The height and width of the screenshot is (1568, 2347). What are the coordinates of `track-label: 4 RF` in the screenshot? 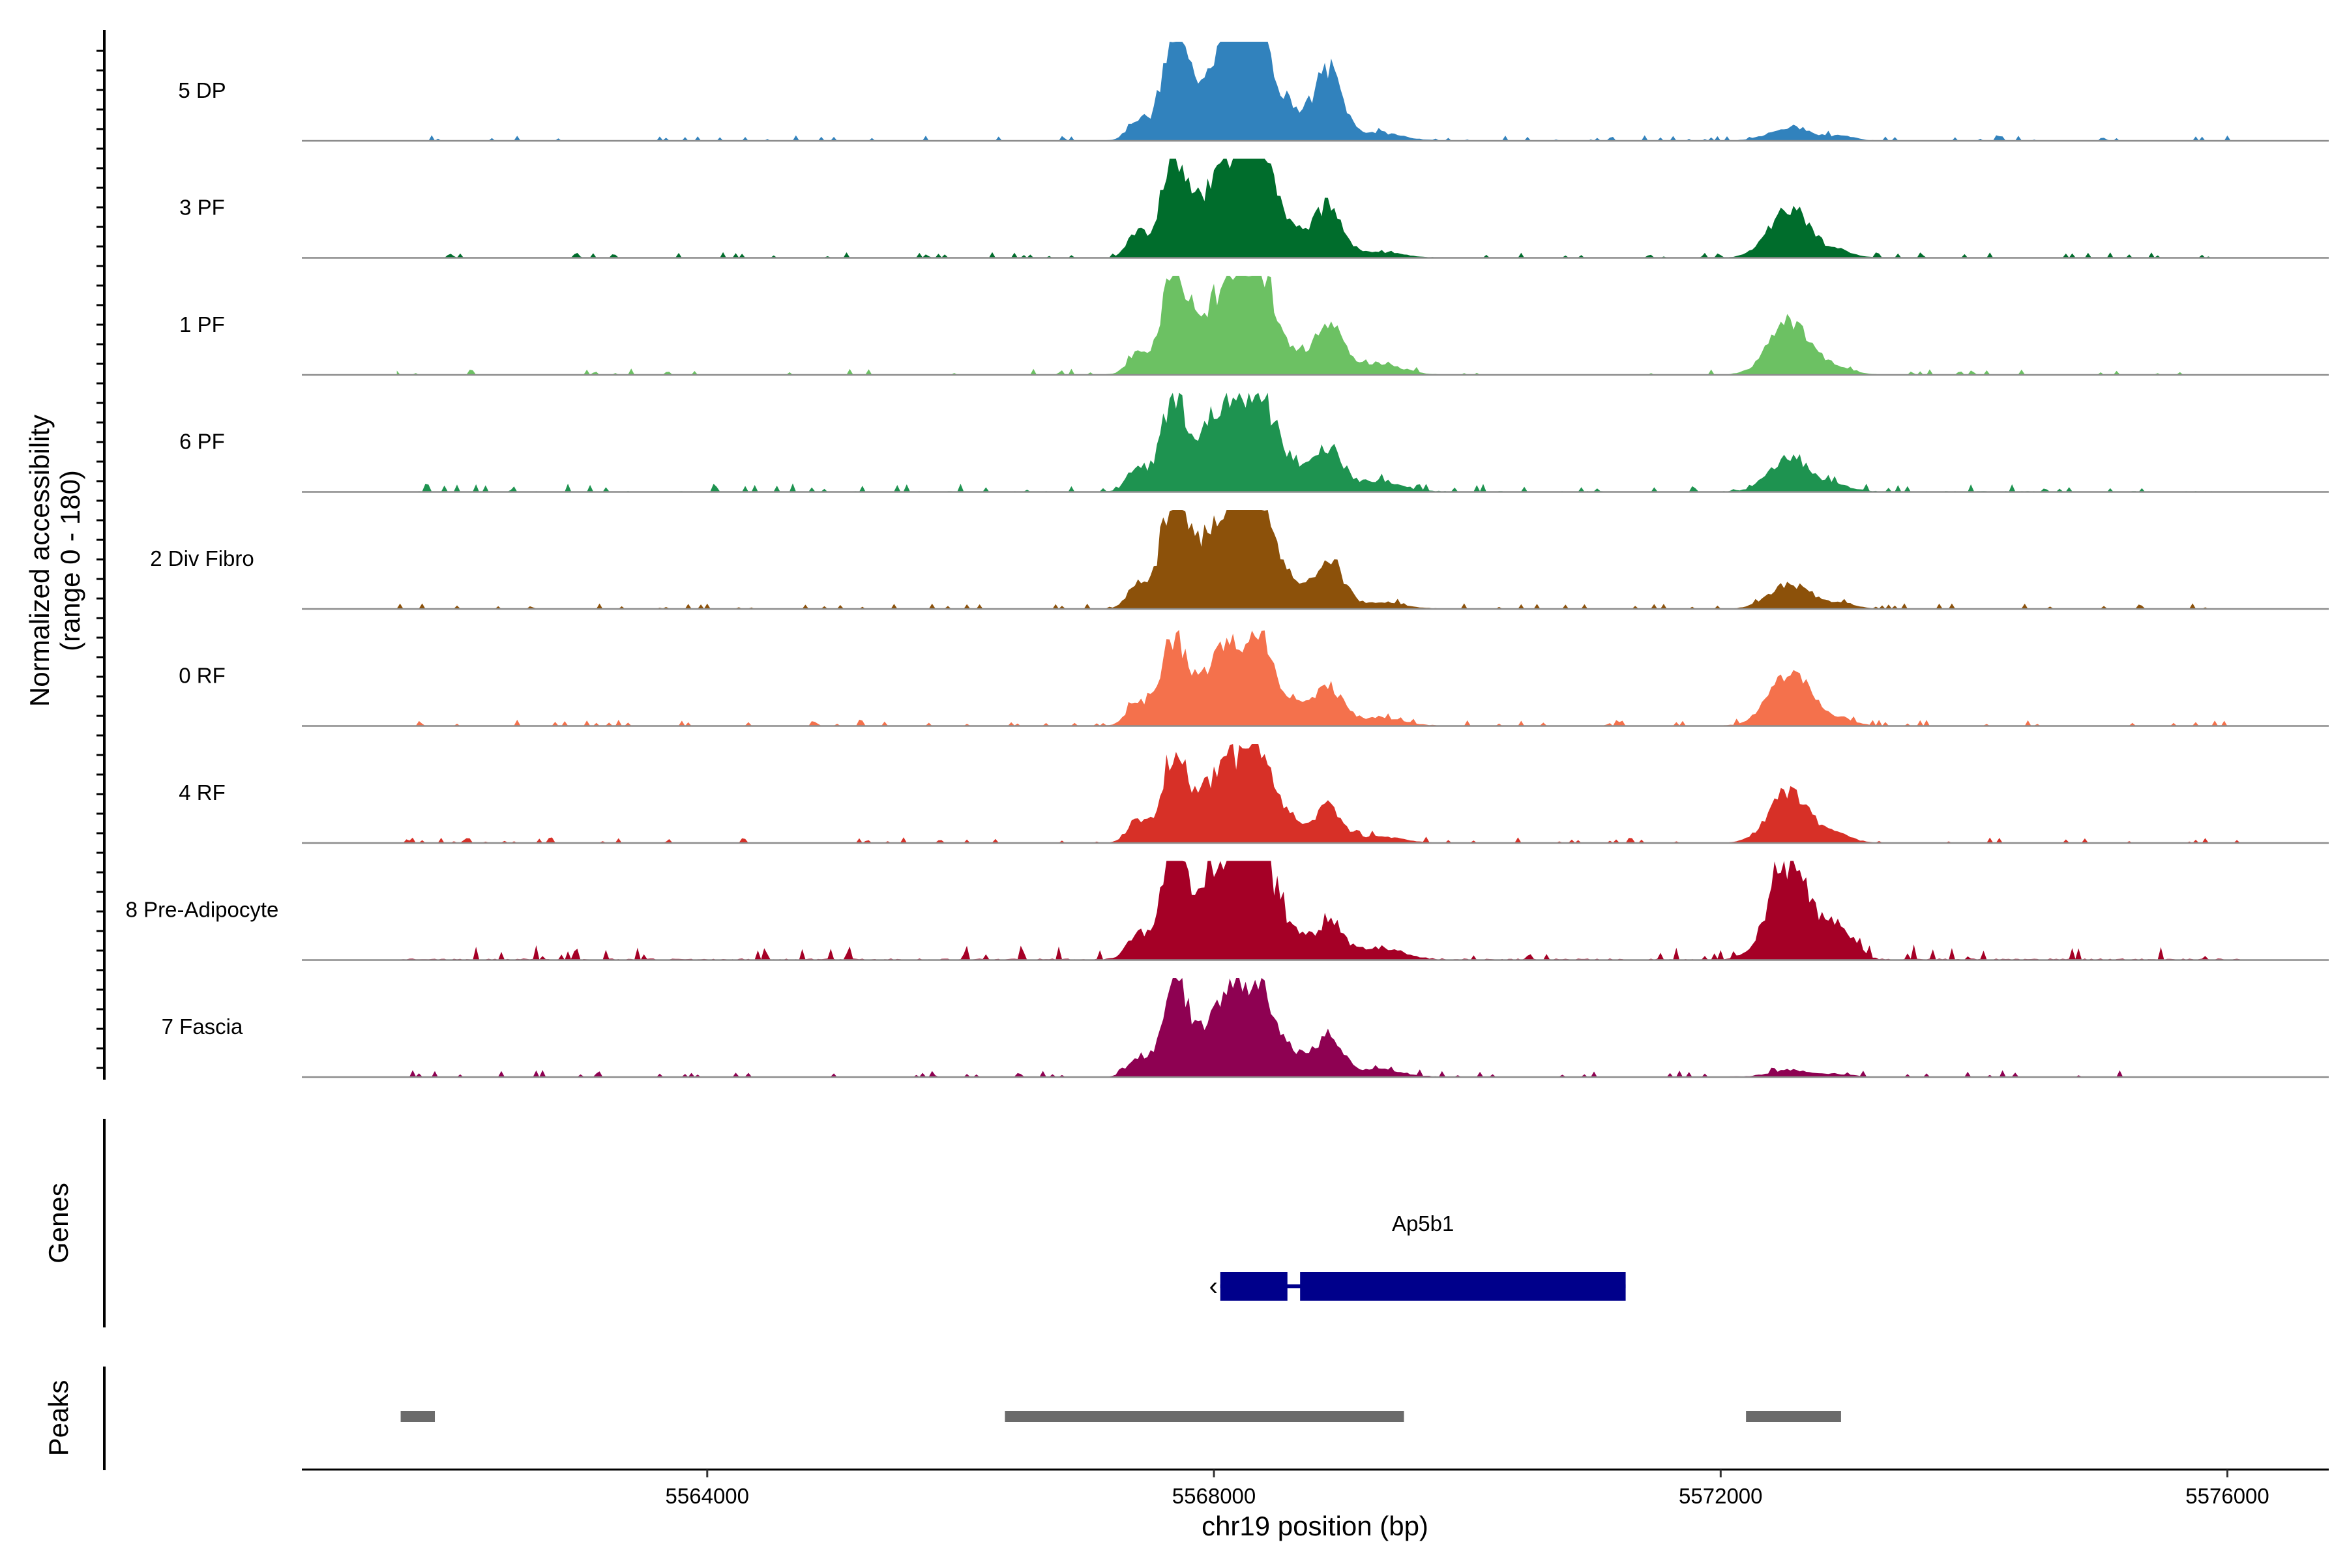 It's located at (202, 792).